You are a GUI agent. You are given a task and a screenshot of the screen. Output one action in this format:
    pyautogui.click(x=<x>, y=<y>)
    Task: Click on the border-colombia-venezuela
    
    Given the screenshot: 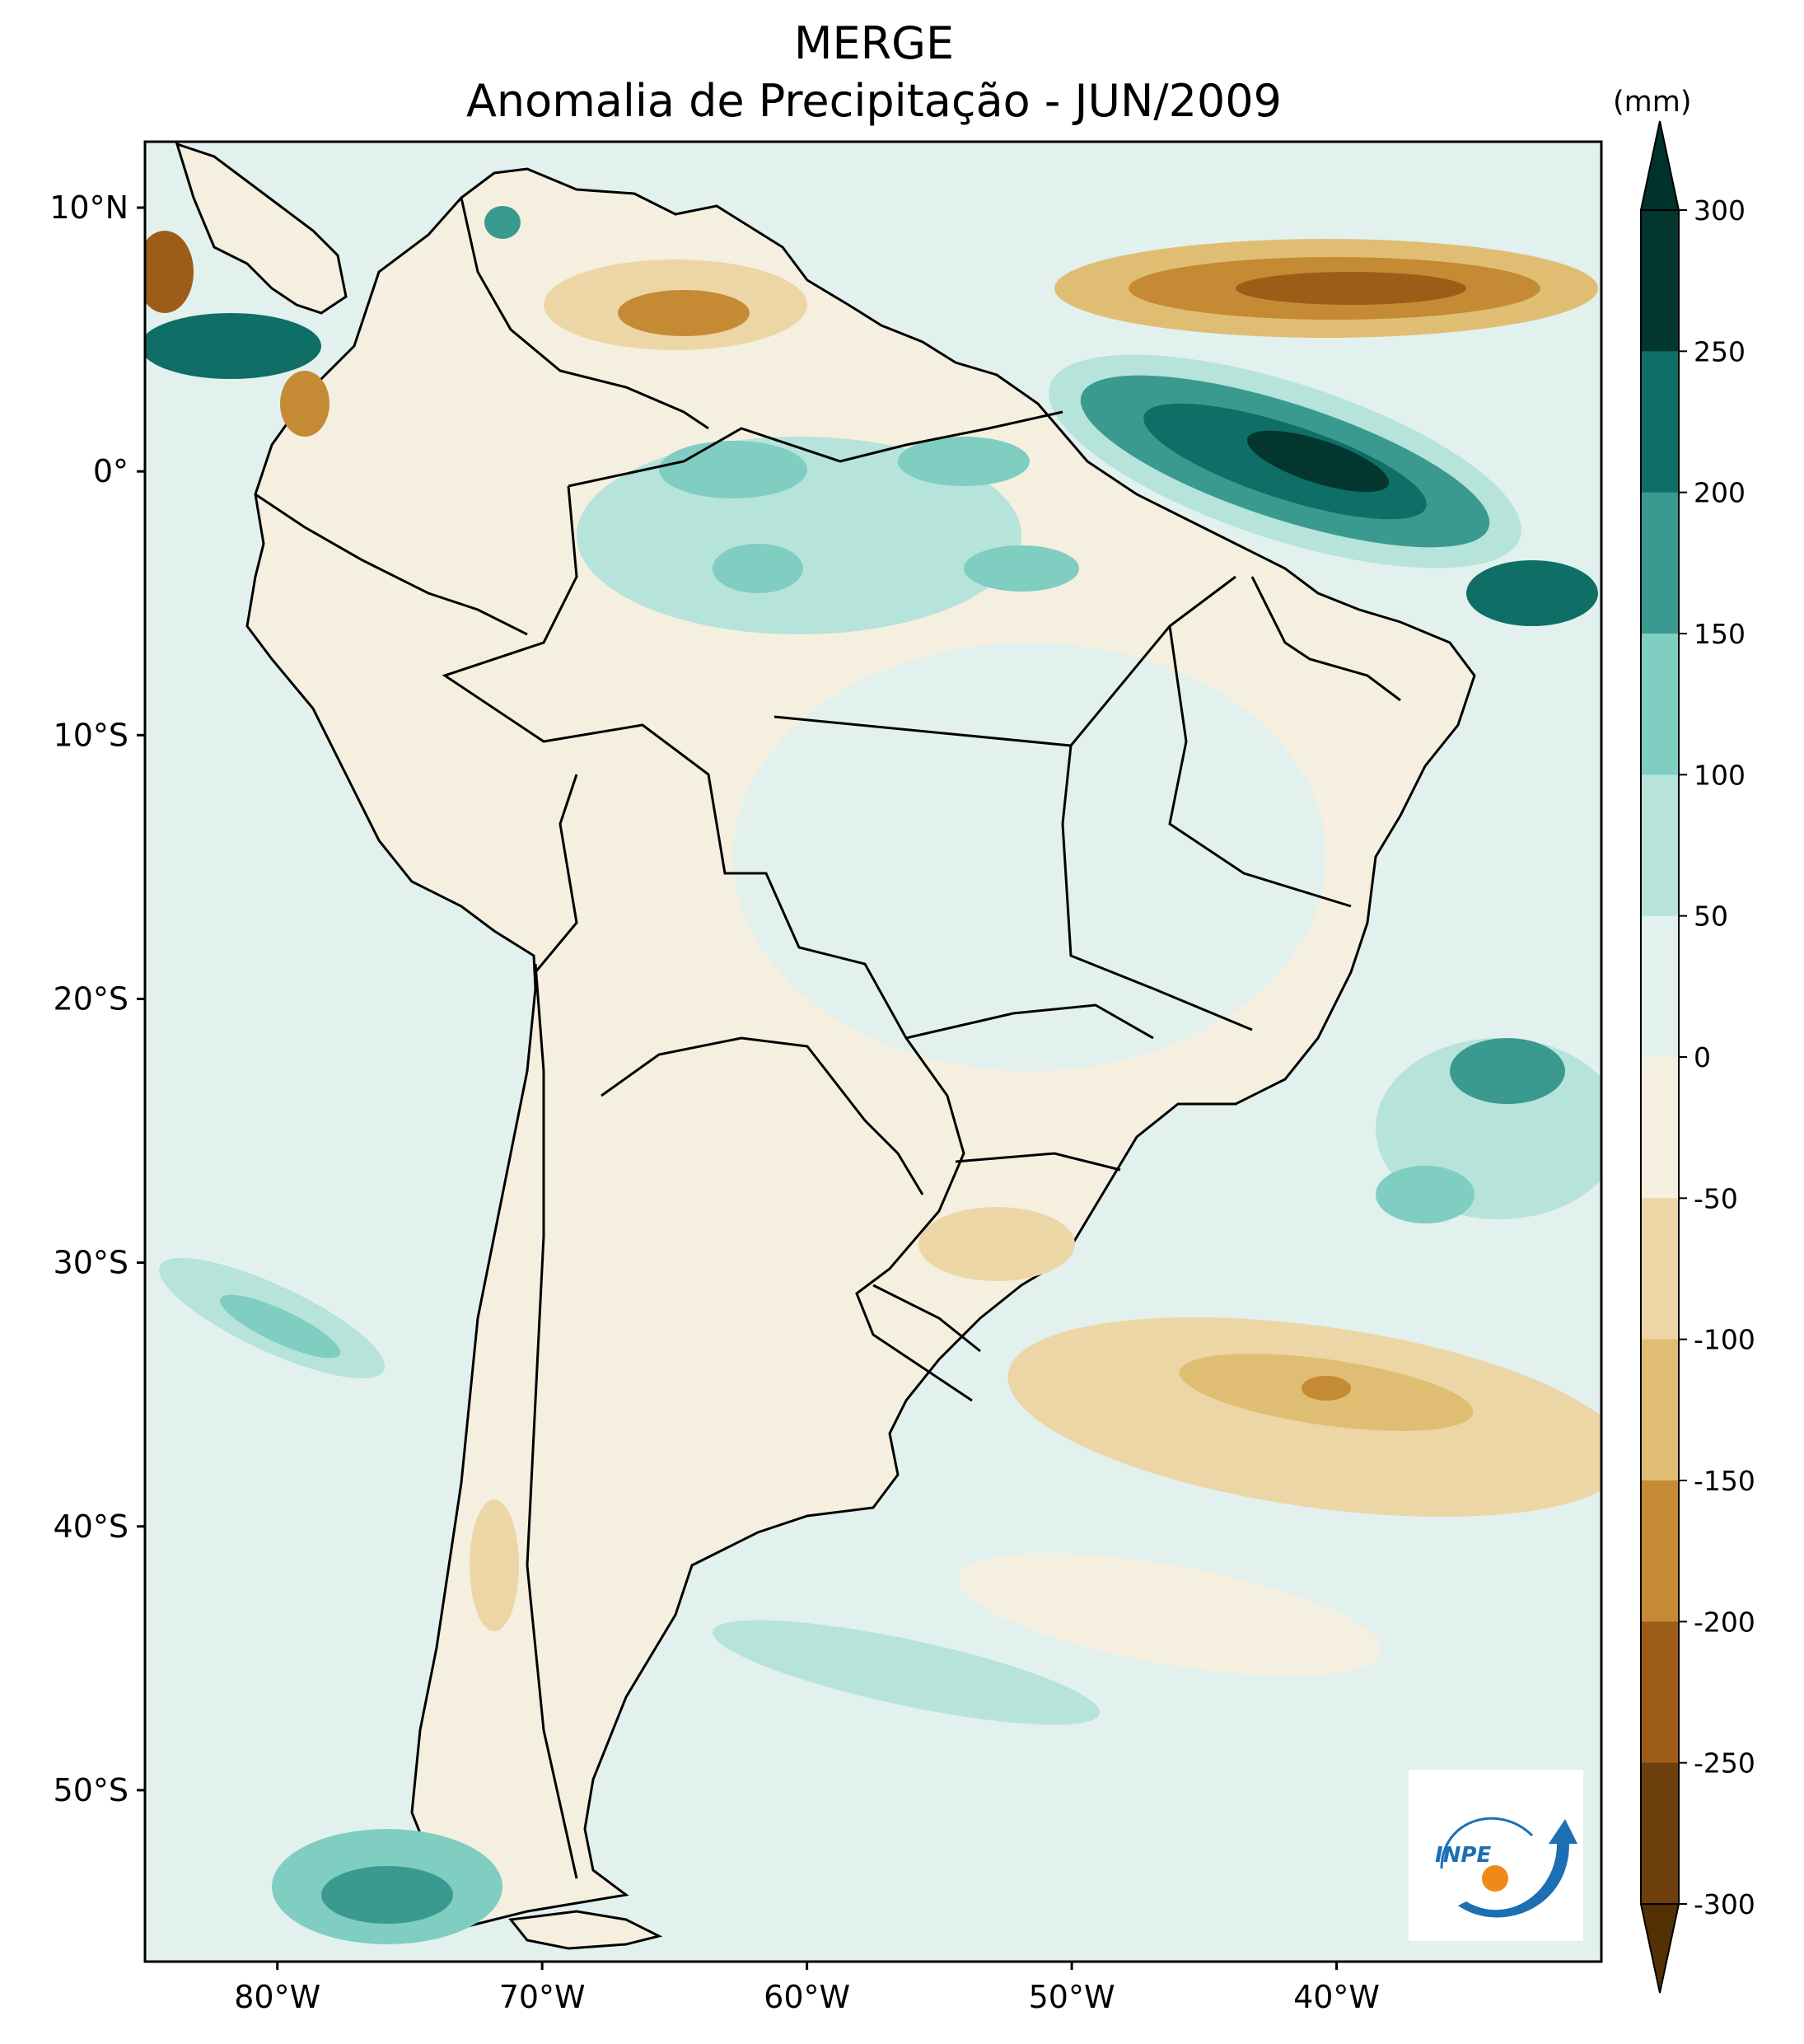 What is the action you would take?
    pyautogui.click(x=584, y=313)
    